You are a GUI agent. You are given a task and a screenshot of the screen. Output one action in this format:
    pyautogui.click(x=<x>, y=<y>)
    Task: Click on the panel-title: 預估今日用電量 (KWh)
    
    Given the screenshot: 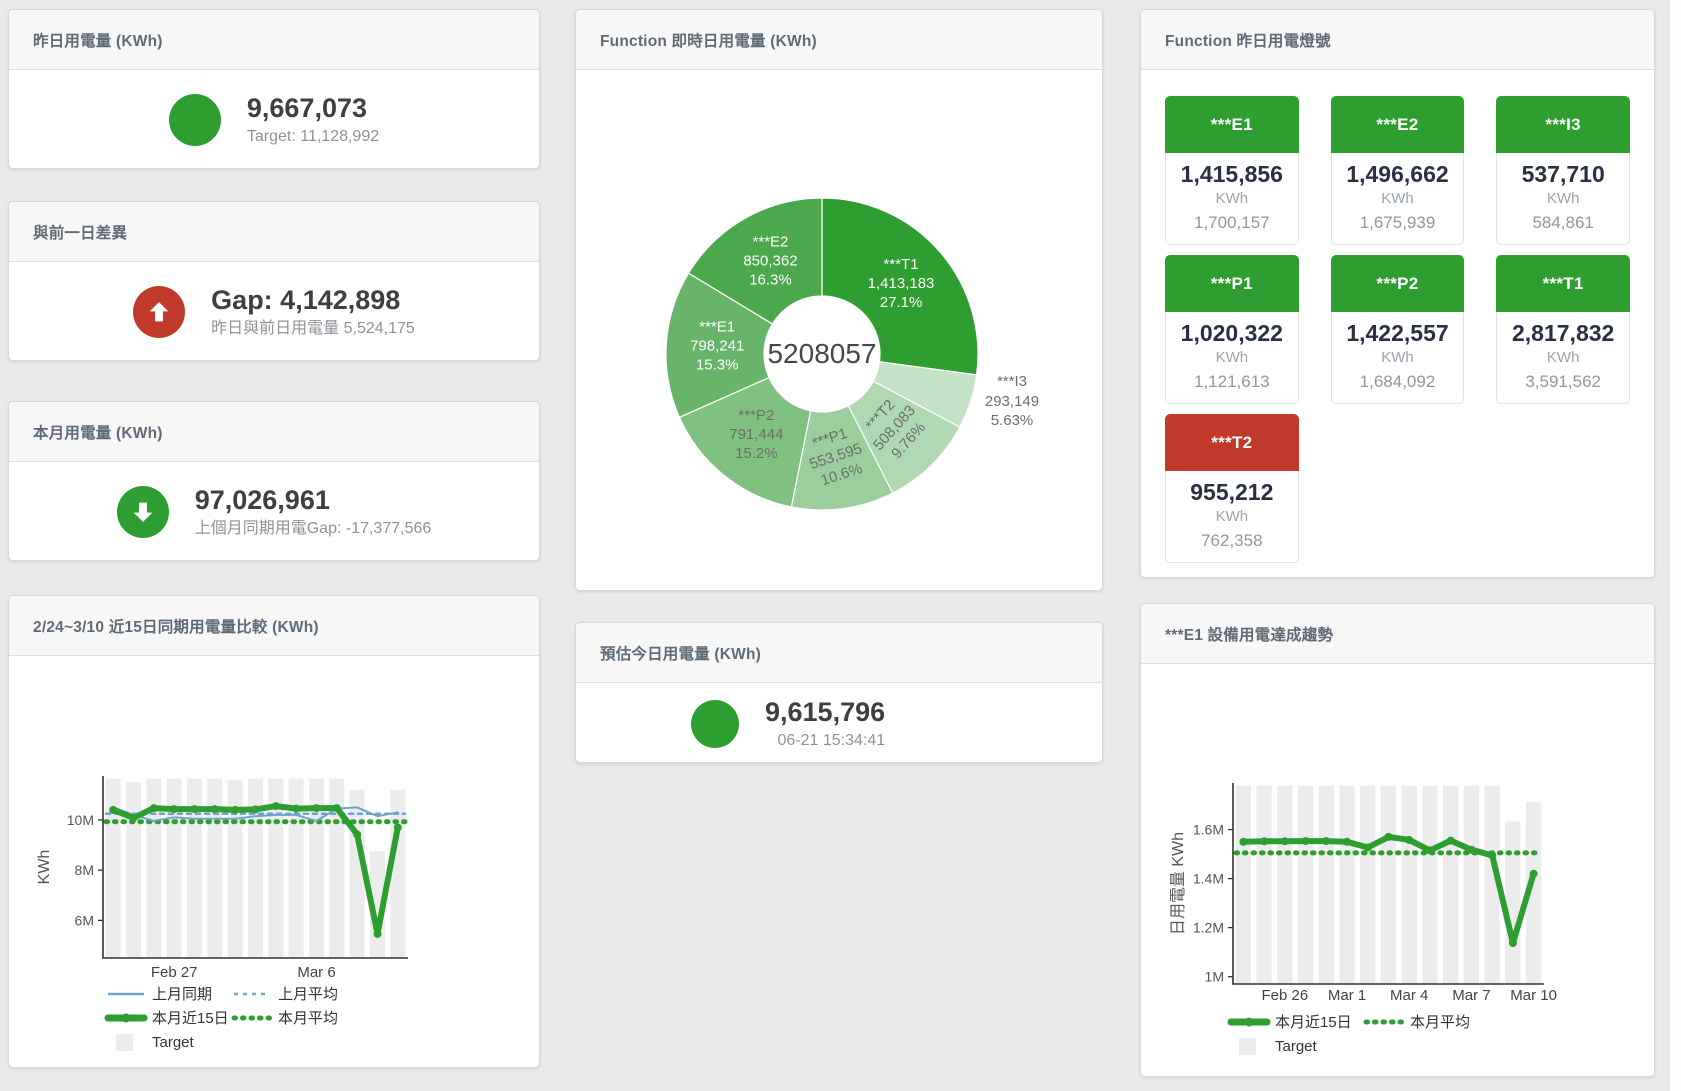 What is the action you would take?
    pyautogui.click(x=681, y=654)
    